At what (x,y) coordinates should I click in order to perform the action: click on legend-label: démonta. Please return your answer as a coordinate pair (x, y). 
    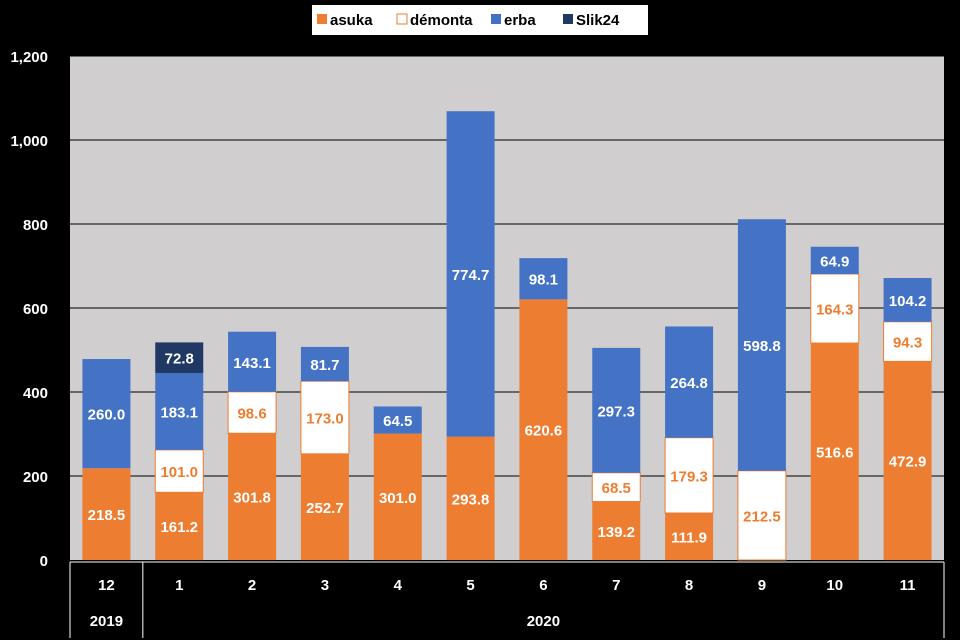
    Looking at the image, I should click on (441, 20).